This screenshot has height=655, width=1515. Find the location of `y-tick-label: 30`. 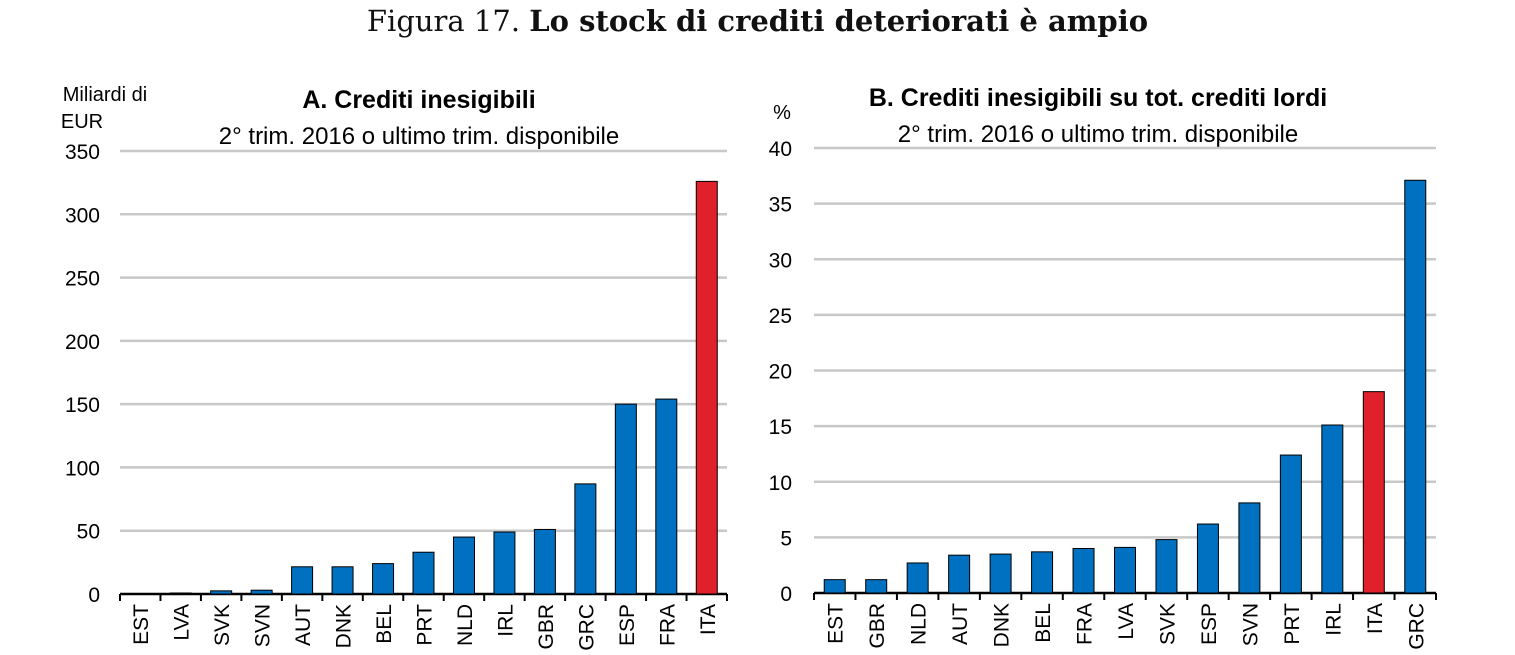

y-tick-label: 30 is located at coordinates (780, 260).